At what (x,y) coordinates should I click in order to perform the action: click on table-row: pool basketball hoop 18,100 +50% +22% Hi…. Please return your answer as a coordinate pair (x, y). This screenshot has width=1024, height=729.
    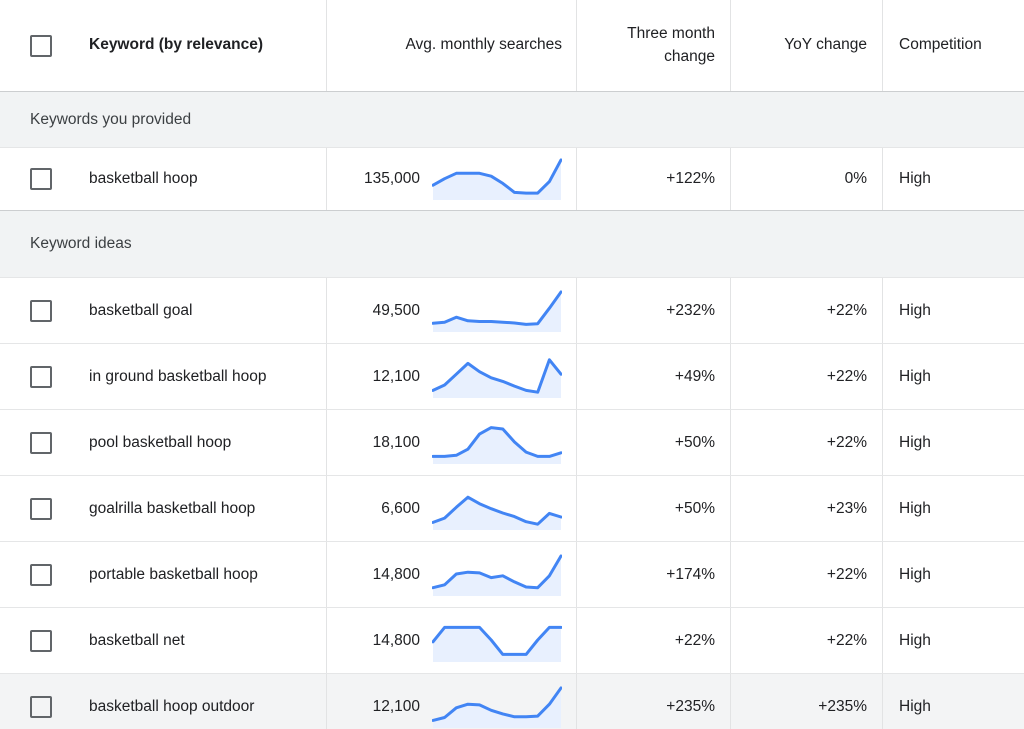
    Looking at the image, I should click on (512, 442).